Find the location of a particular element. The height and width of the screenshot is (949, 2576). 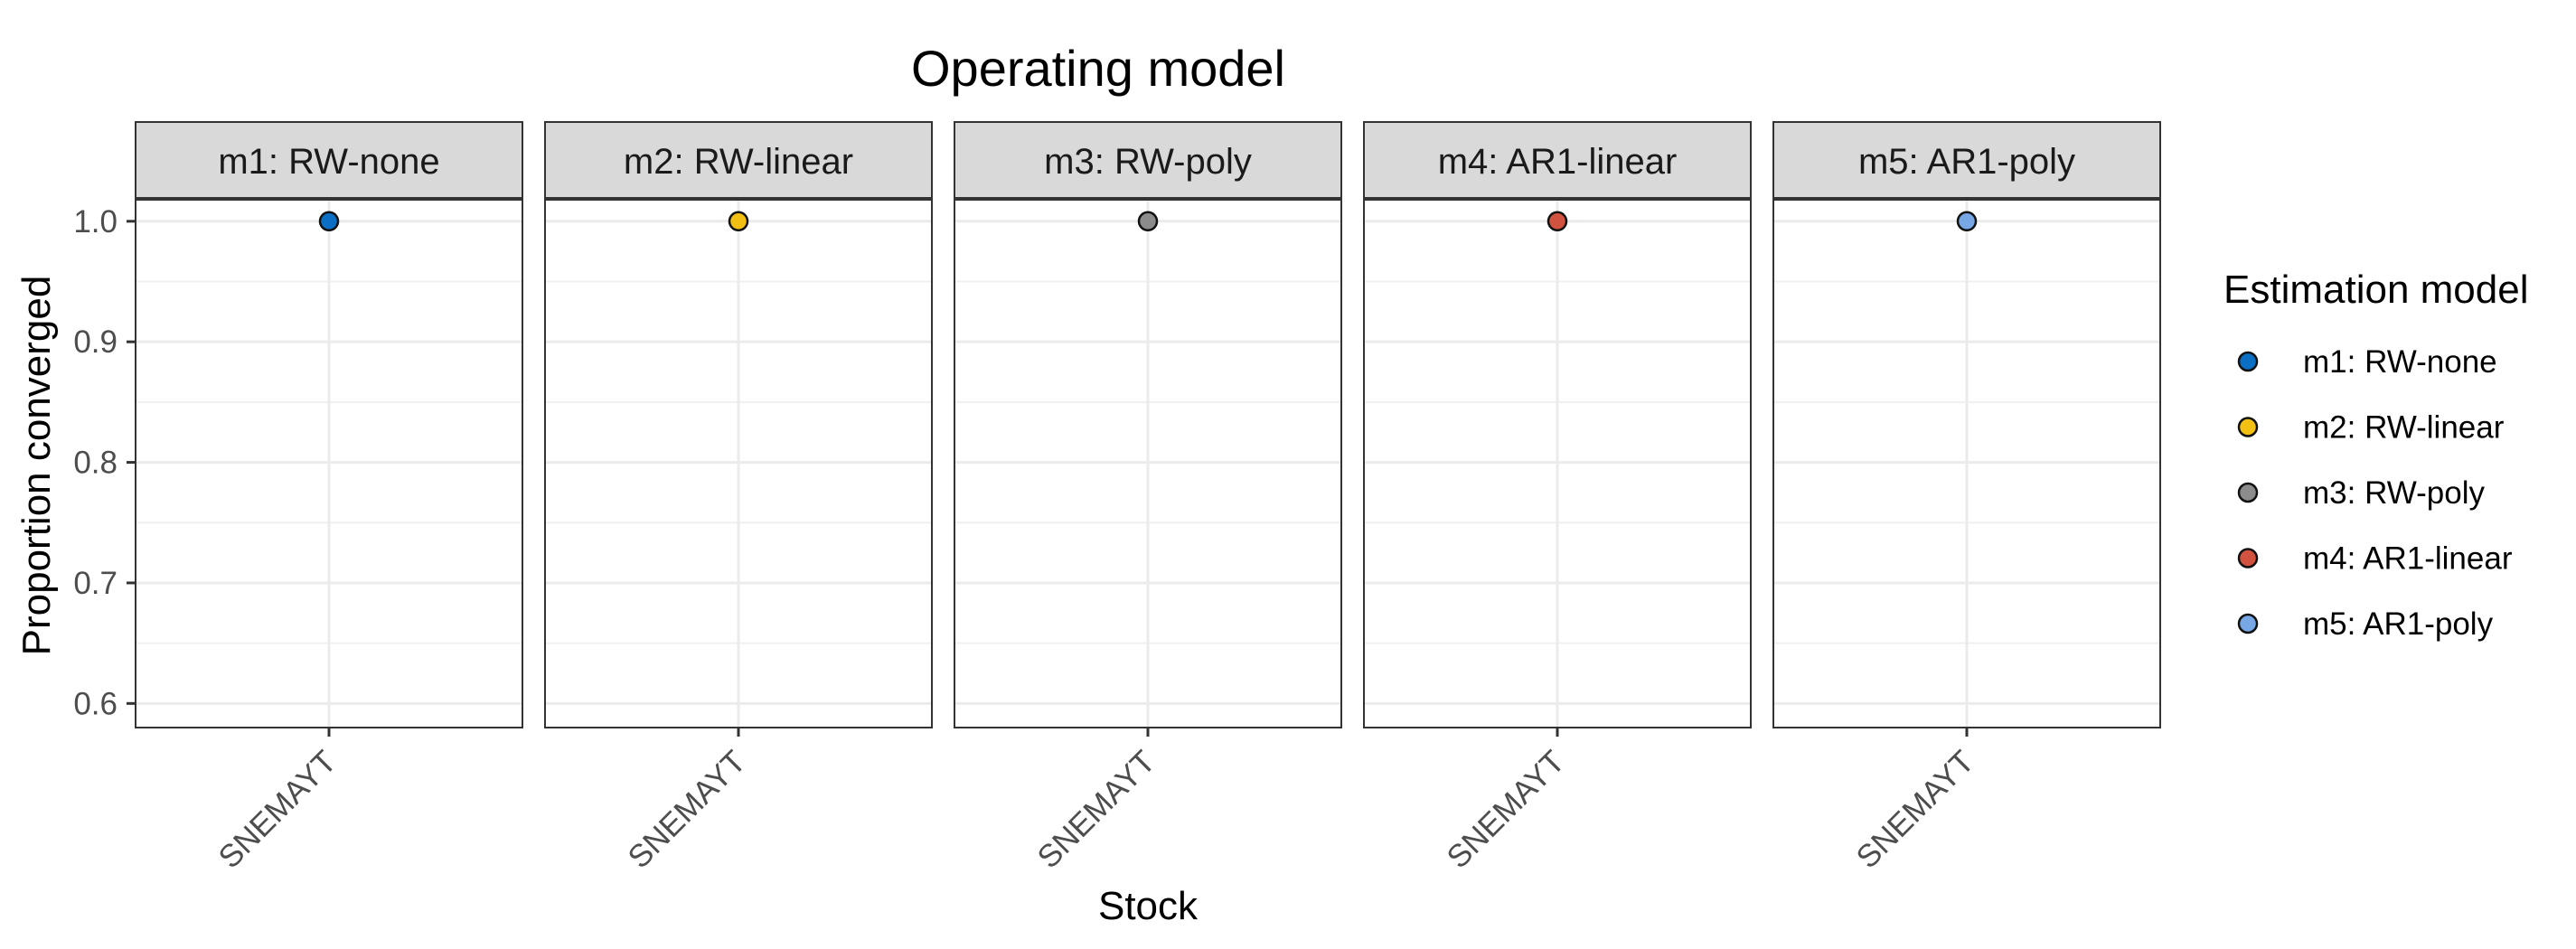

facet-strip-label: m5: AR1-poly is located at coordinates (1967, 162).